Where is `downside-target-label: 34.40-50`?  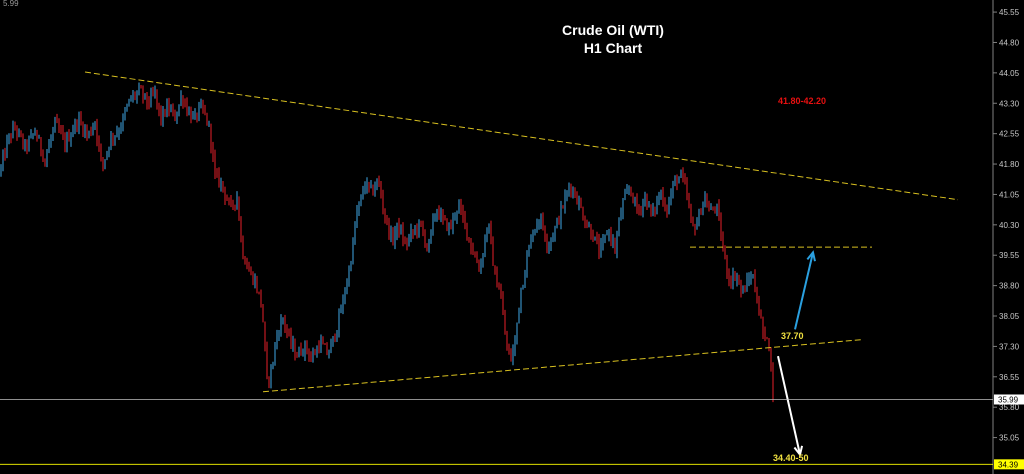 downside-target-label: 34.40-50 is located at coordinates (791, 458).